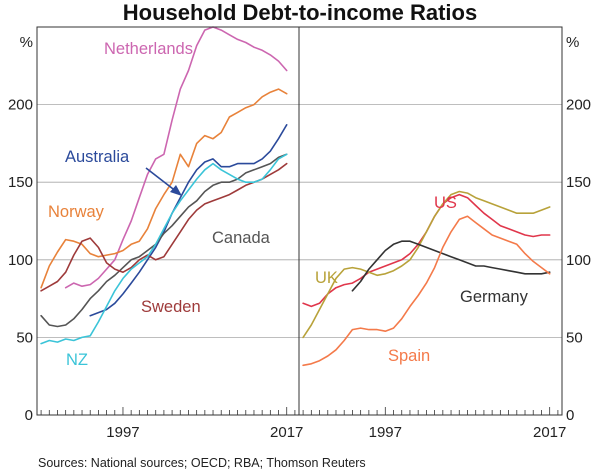 The width and height of the screenshot is (600, 475). I want to click on label-netherlands: Netherlands, so click(148, 49).